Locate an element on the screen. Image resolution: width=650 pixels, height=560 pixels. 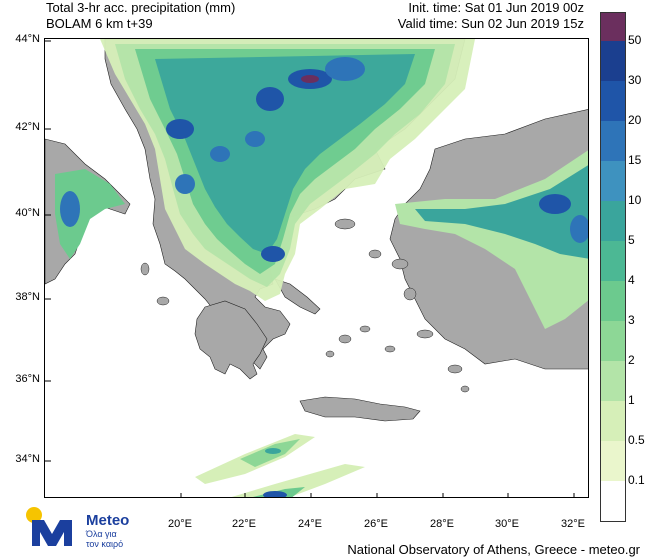
legend-label: 10 is located at coordinates (635, 200).